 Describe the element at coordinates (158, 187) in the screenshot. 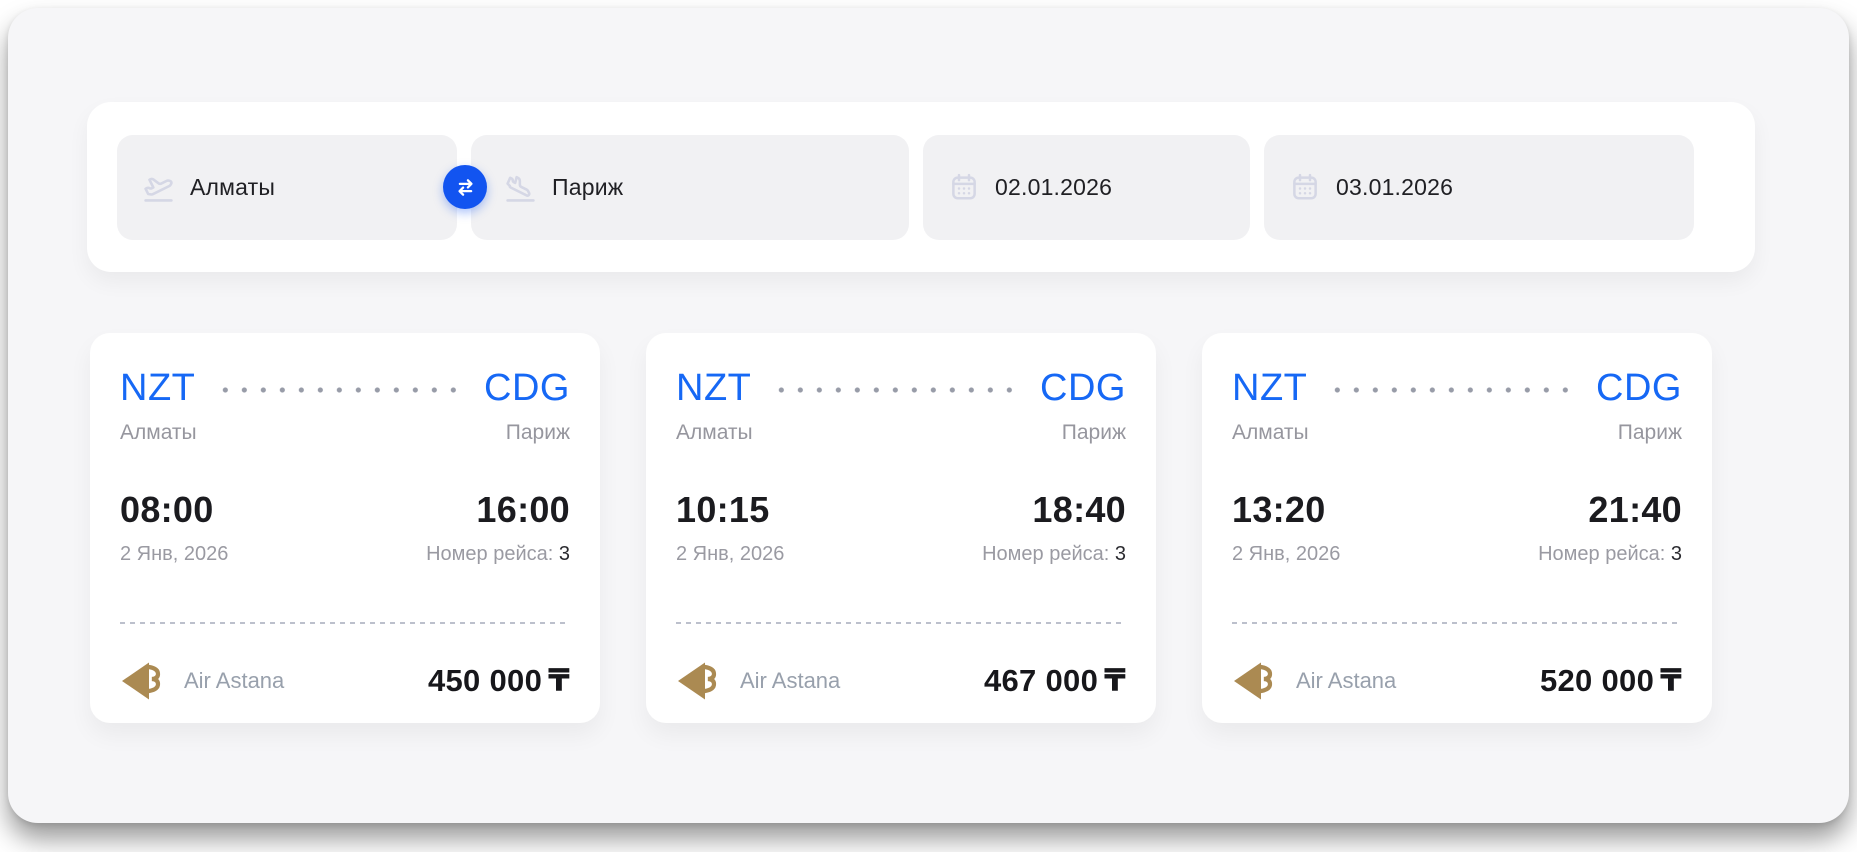

I see `plane-takeoff-icon` at that location.